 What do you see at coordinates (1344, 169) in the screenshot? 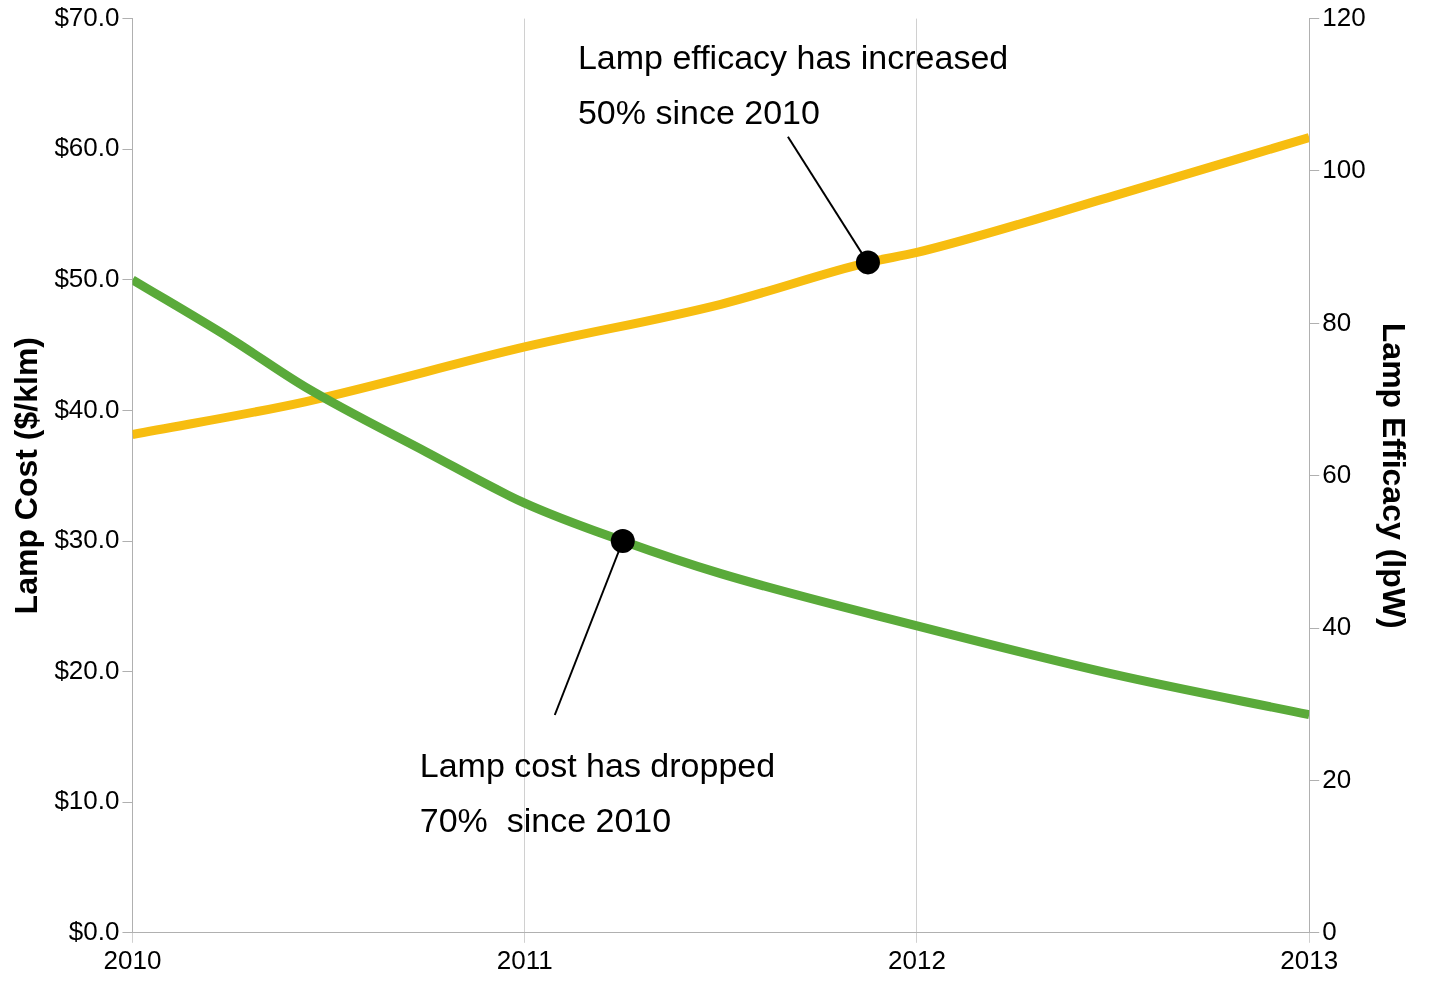
I see `y2-tick-label: 100` at bounding box center [1344, 169].